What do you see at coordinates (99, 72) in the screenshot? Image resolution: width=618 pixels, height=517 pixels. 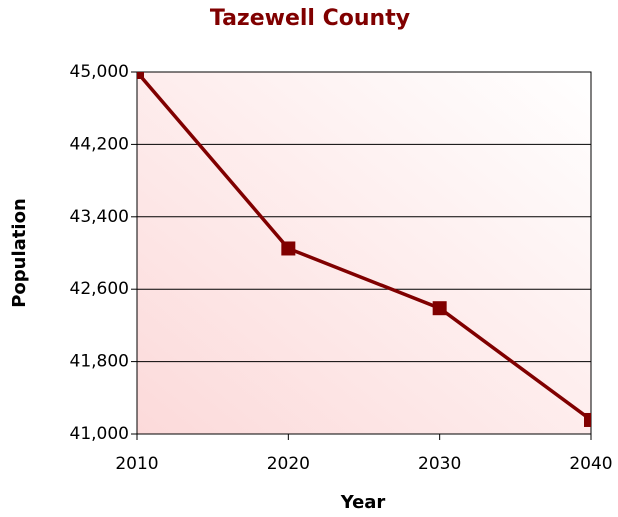 I see `y-tick-label: 45,000` at bounding box center [99, 72].